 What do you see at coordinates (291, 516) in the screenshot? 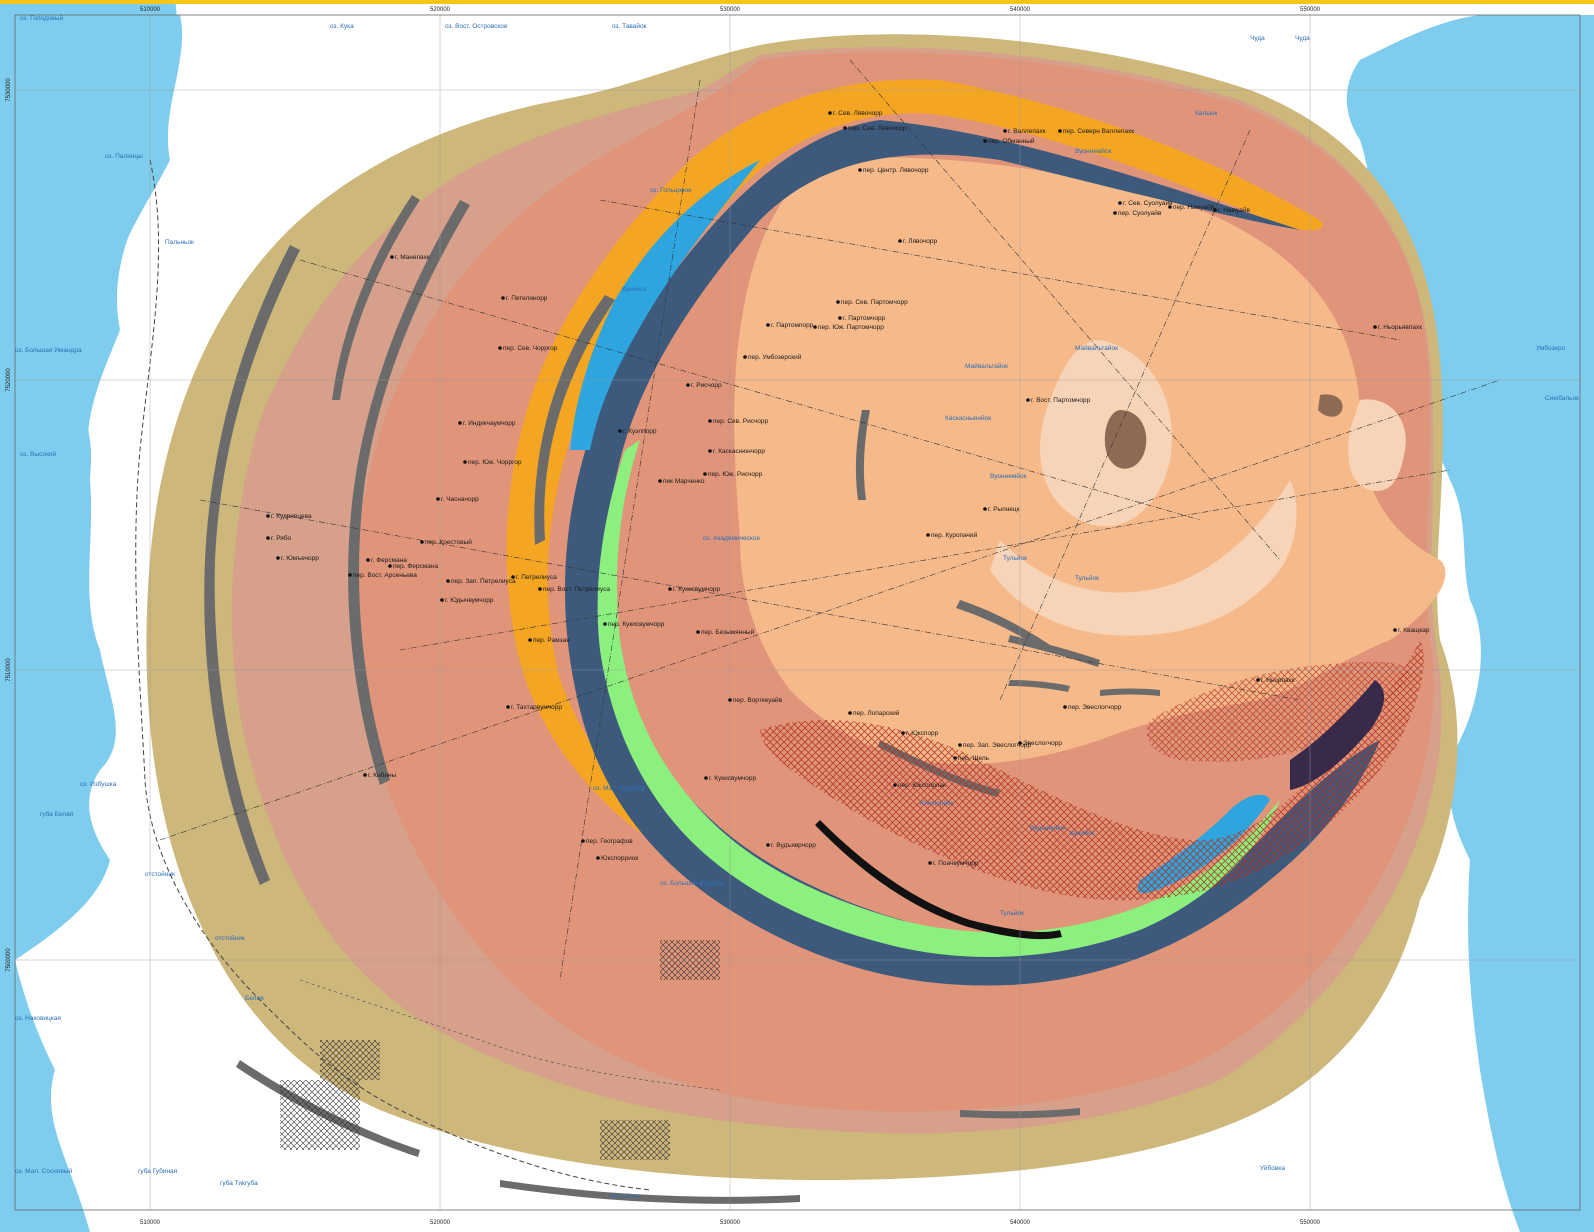
I see `peak-label: г. Кудрявцева` at bounding box center [291, 516].